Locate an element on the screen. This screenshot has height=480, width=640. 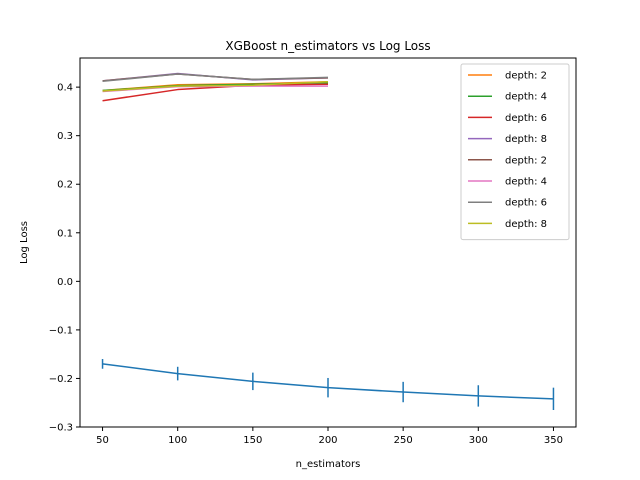
legend-box is located at coordinates (515, 152).